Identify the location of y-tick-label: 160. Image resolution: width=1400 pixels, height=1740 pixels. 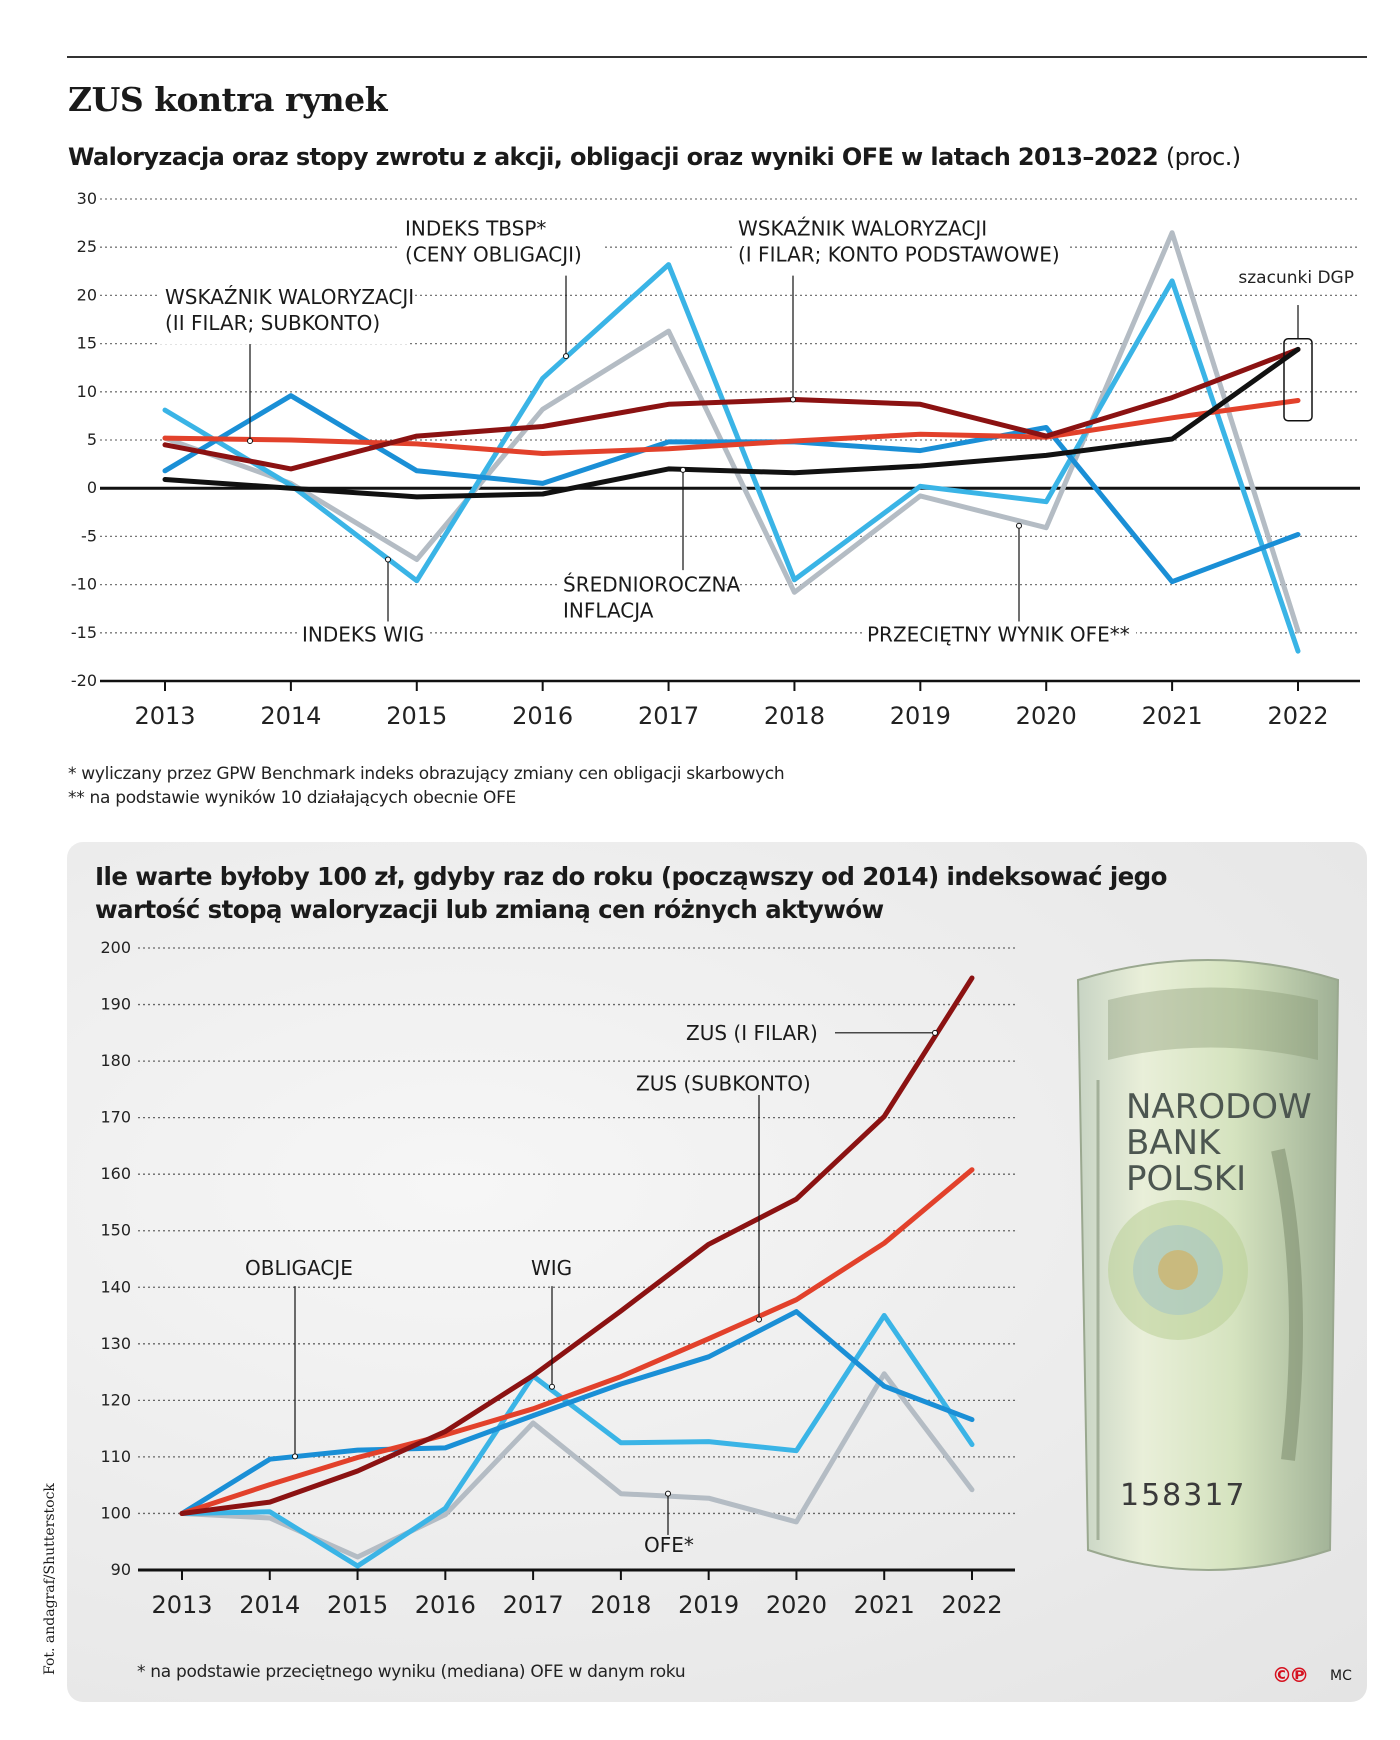
(115, 1173).